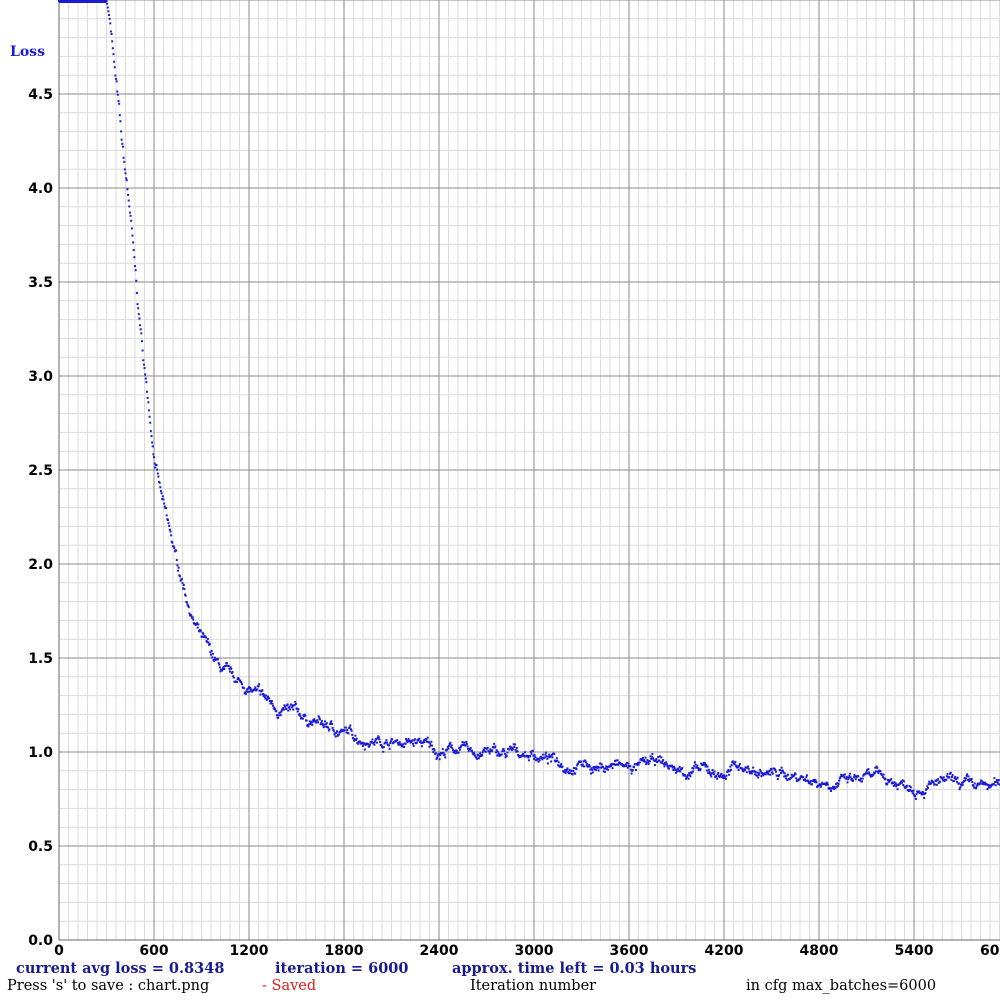  I want to click on x-tick-label: 1200, so click(249, 951).